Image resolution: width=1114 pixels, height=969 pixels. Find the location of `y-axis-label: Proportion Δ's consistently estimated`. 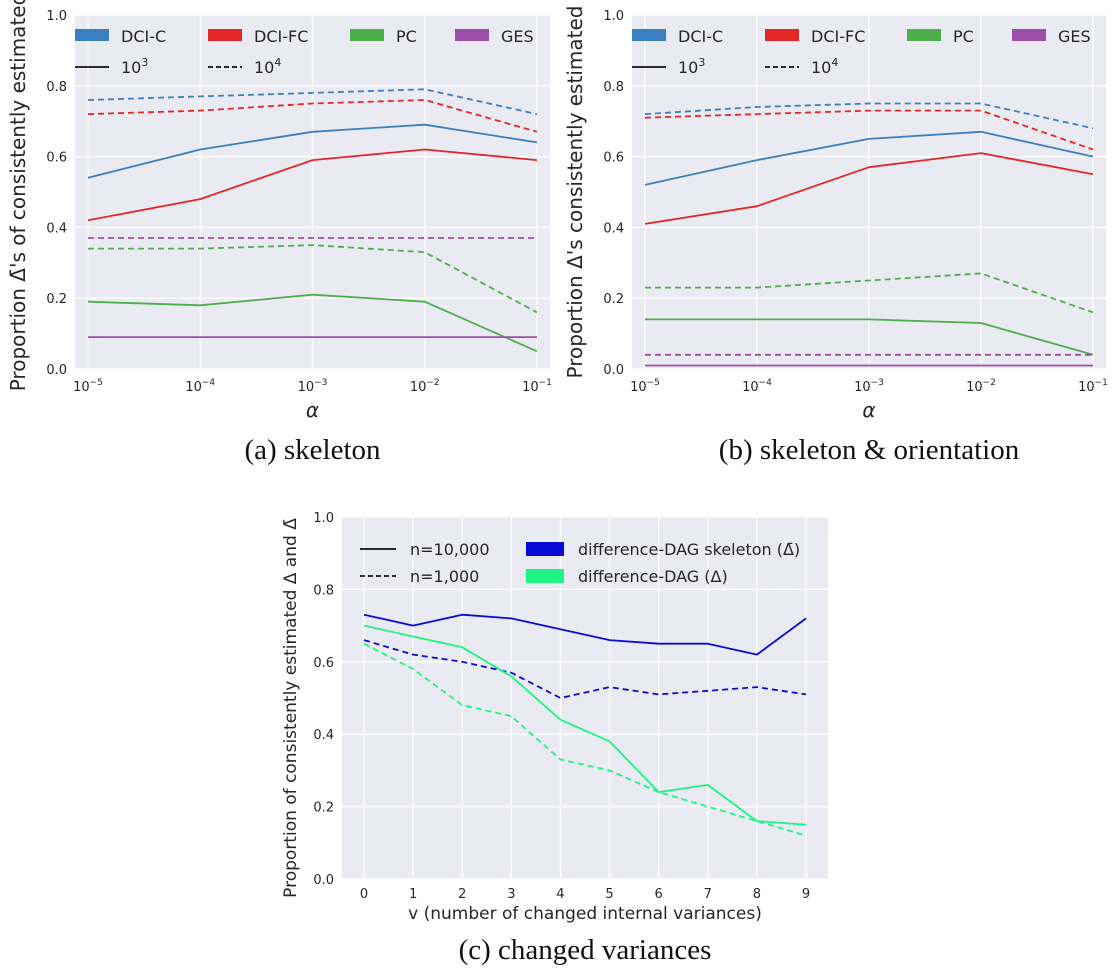

y-axis-label: Proportion Δ's consistently estimated is located at coordinates (575, 192).